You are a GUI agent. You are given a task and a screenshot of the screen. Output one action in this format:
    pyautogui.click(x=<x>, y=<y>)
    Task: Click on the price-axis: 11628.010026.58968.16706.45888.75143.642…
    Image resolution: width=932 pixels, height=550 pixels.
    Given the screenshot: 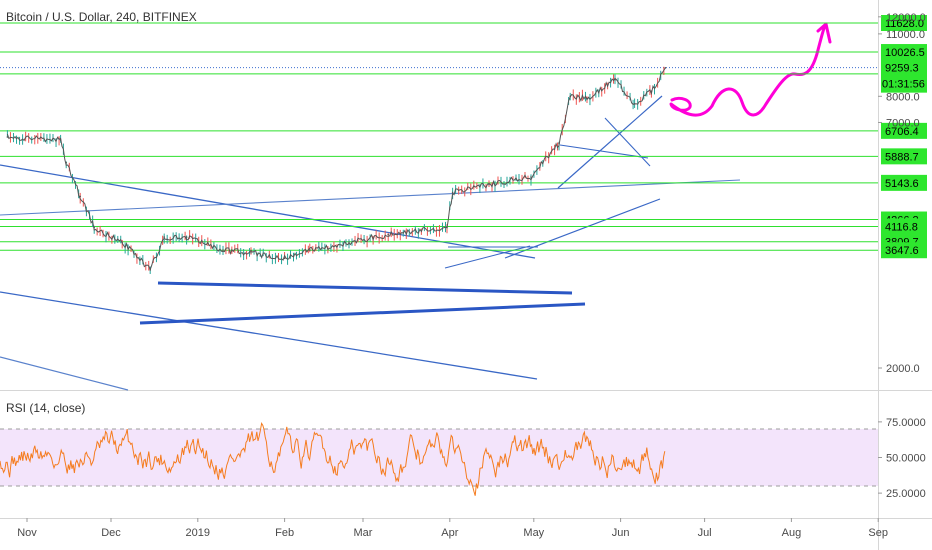 What is the action you would take?
    pyautogui.click(x=902, y=193)
    